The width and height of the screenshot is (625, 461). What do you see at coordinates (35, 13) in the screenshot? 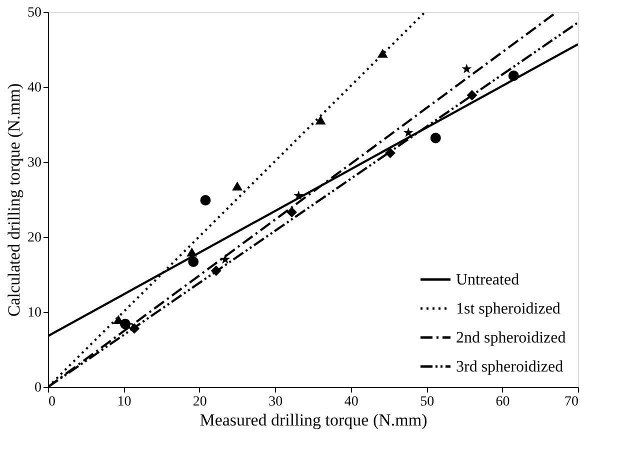
I see `y-tick-label: 50` at bounding box center [35, 13].